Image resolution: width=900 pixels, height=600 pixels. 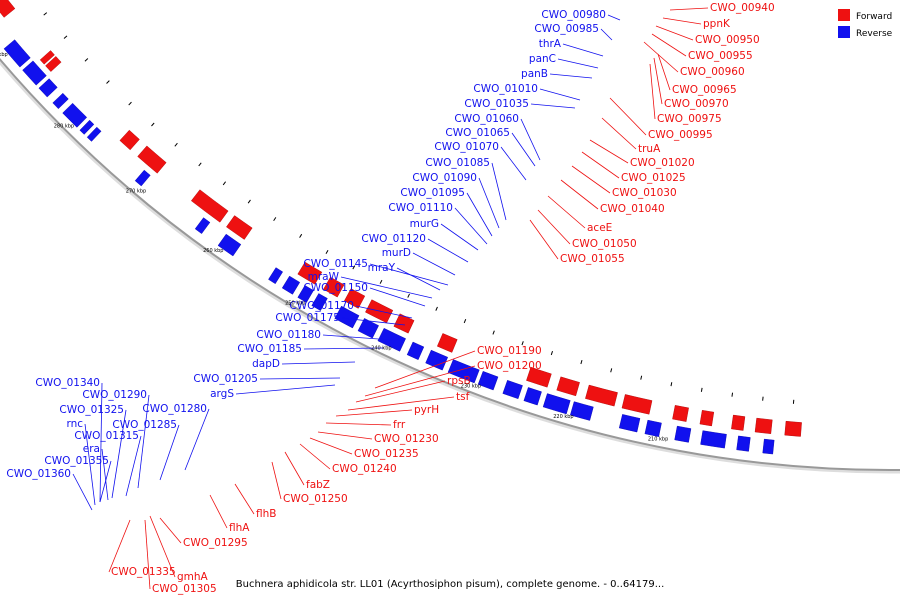 What do you see at coordinates (74, 424) in the screenshot?
I see `gene-label: rnc` at bounding box center [74, 424].